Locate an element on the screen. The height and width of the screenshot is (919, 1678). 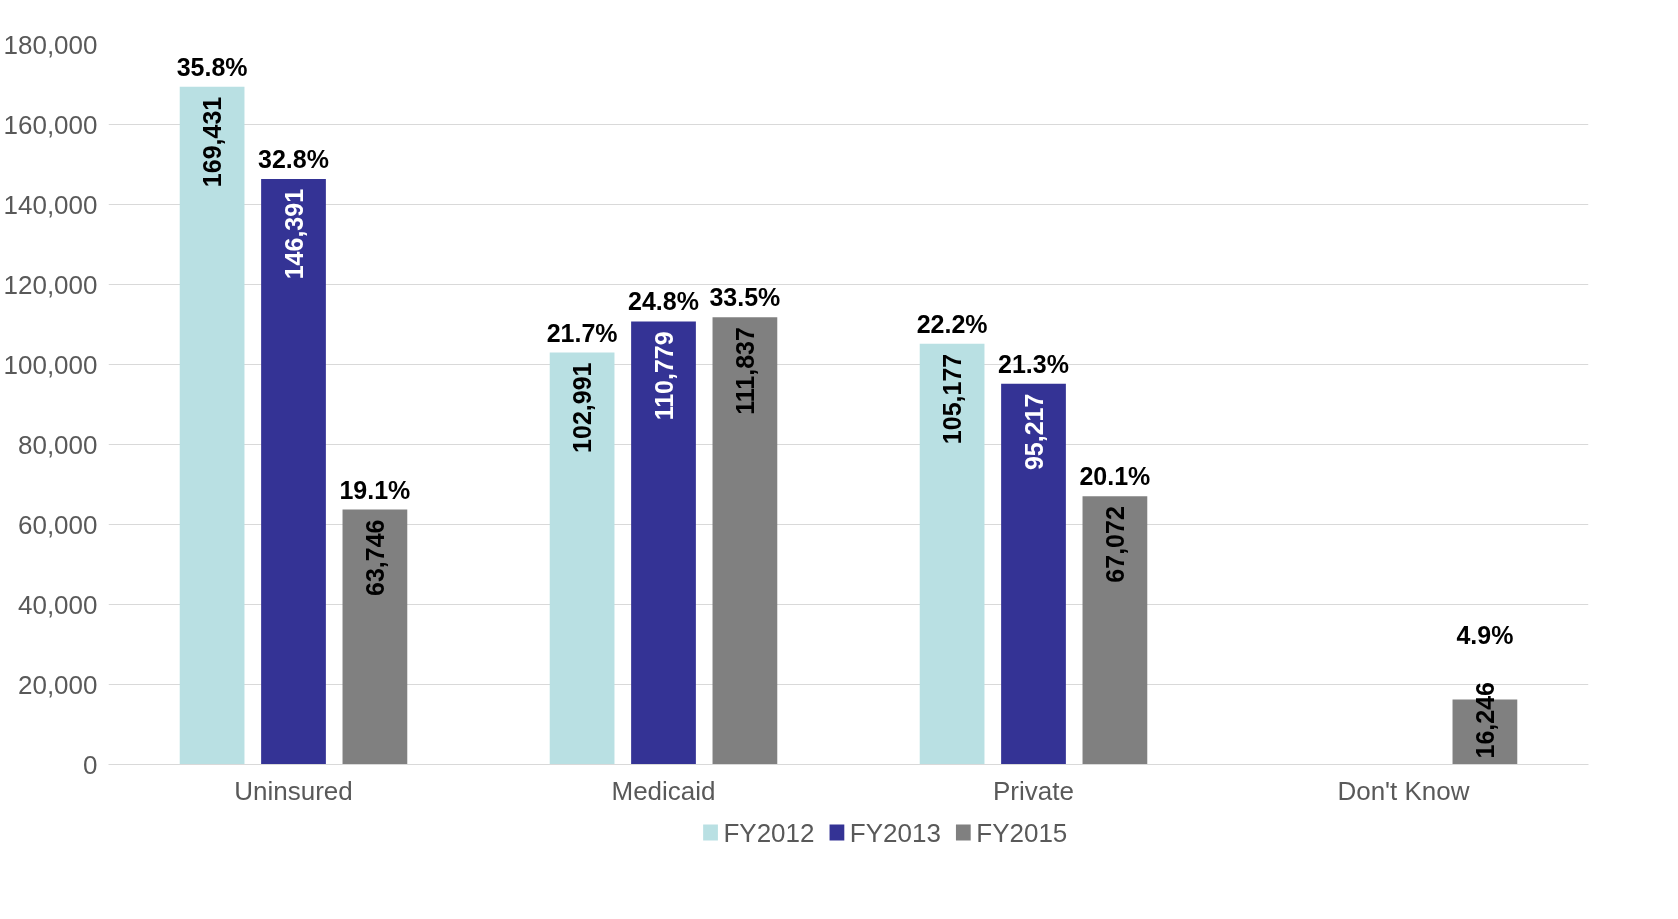
x-tick-label: Medicaid is located at coordinates (663, 790).